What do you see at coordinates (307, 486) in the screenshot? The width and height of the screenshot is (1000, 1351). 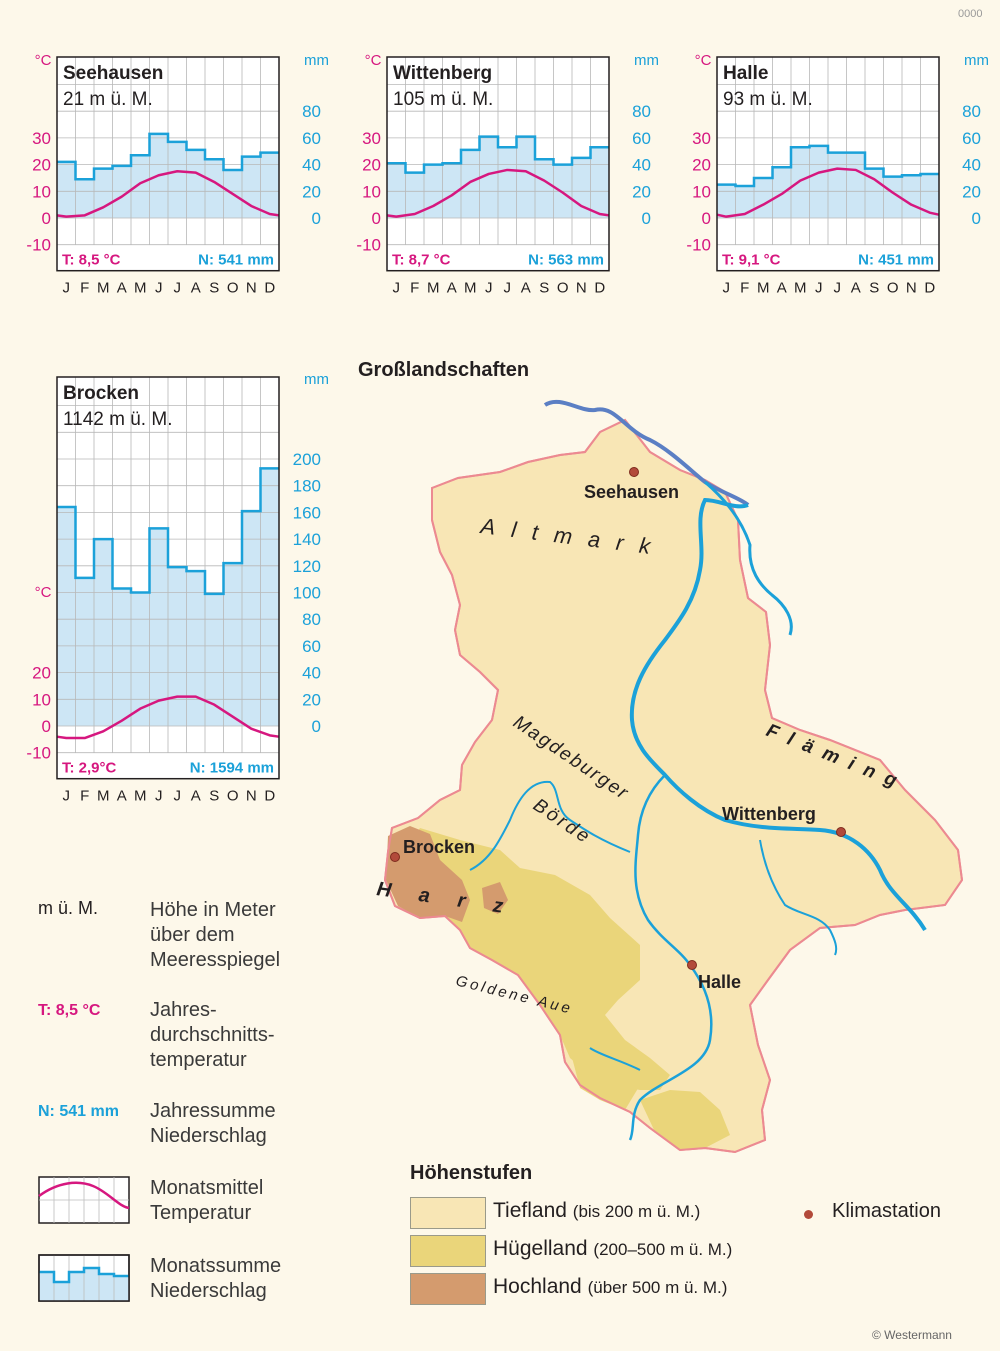 I see `precip-tick-label: 180` at bounding box center [307, 486].